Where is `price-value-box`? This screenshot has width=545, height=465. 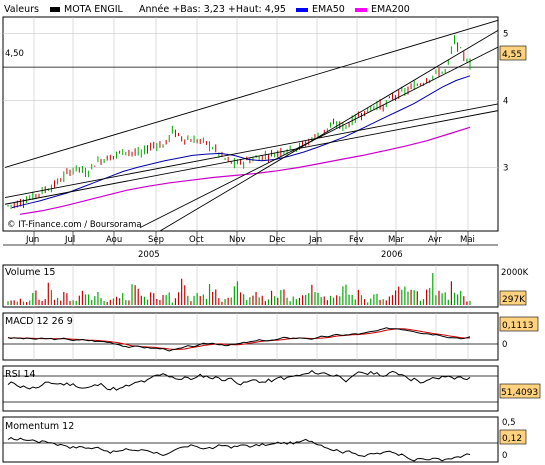
price-value-box is located at coordinates (513, 53).